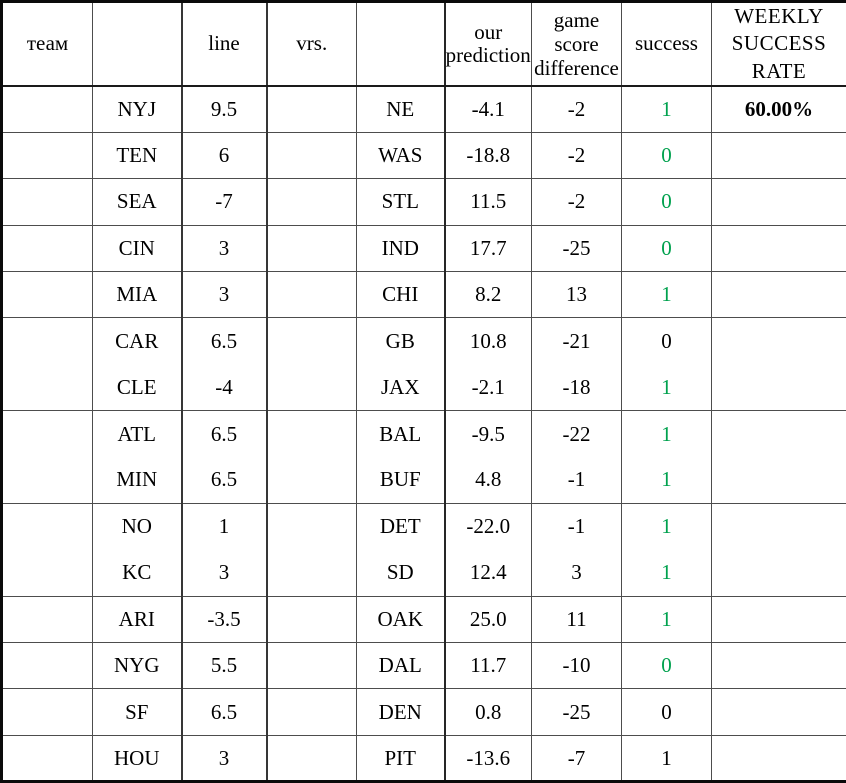 This screenshot has height=783, width=846. What do you see at coordinates (224, 155) in the screenshot?
I see `line-cell: 6` at bounding box center [224, 155].